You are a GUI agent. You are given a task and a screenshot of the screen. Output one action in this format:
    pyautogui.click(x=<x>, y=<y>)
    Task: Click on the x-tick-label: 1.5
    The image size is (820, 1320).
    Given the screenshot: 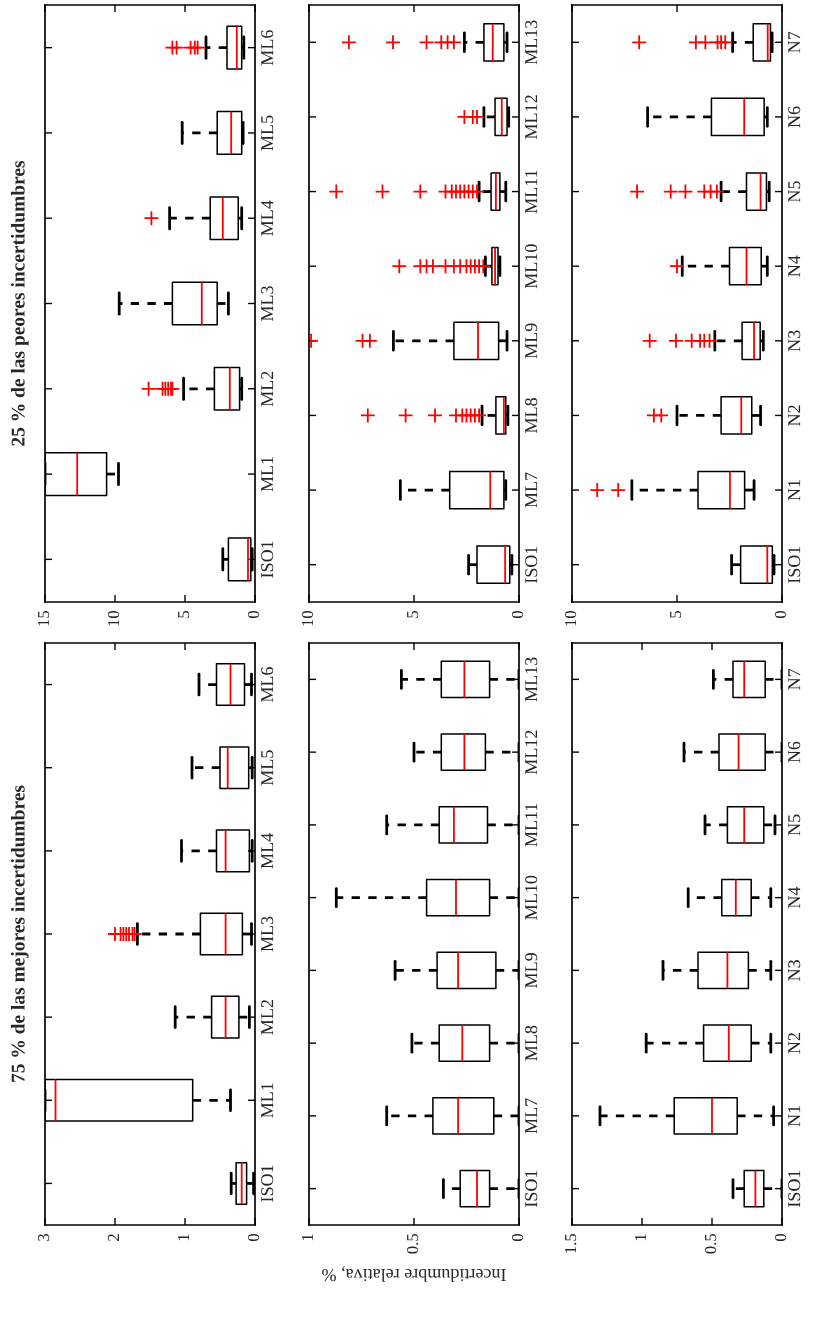 What is the action you would take?
    pyautogui.click(x=571, y=1243)
    